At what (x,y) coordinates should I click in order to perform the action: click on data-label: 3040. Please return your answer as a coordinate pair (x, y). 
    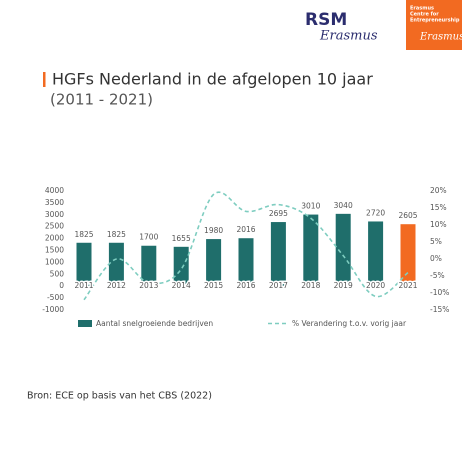
    Looking at the image, I should click on (343, 205).